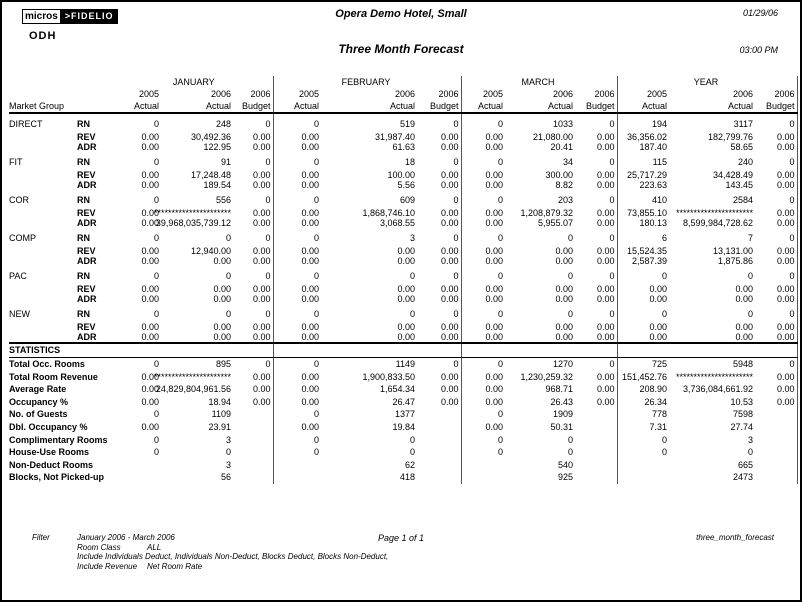 Image resolution: width=802 pixels, height=602 pixels. Describe the element at coordinates (58, 439) in the screenshot. I see `stat-label: Complimentary Rooms` at that location.